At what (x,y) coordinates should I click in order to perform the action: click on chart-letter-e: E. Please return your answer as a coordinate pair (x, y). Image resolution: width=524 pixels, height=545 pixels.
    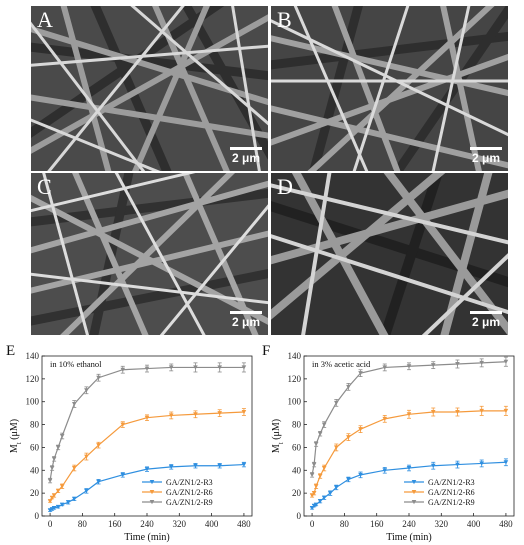
    Looking at the image, I should click on (11, 351).